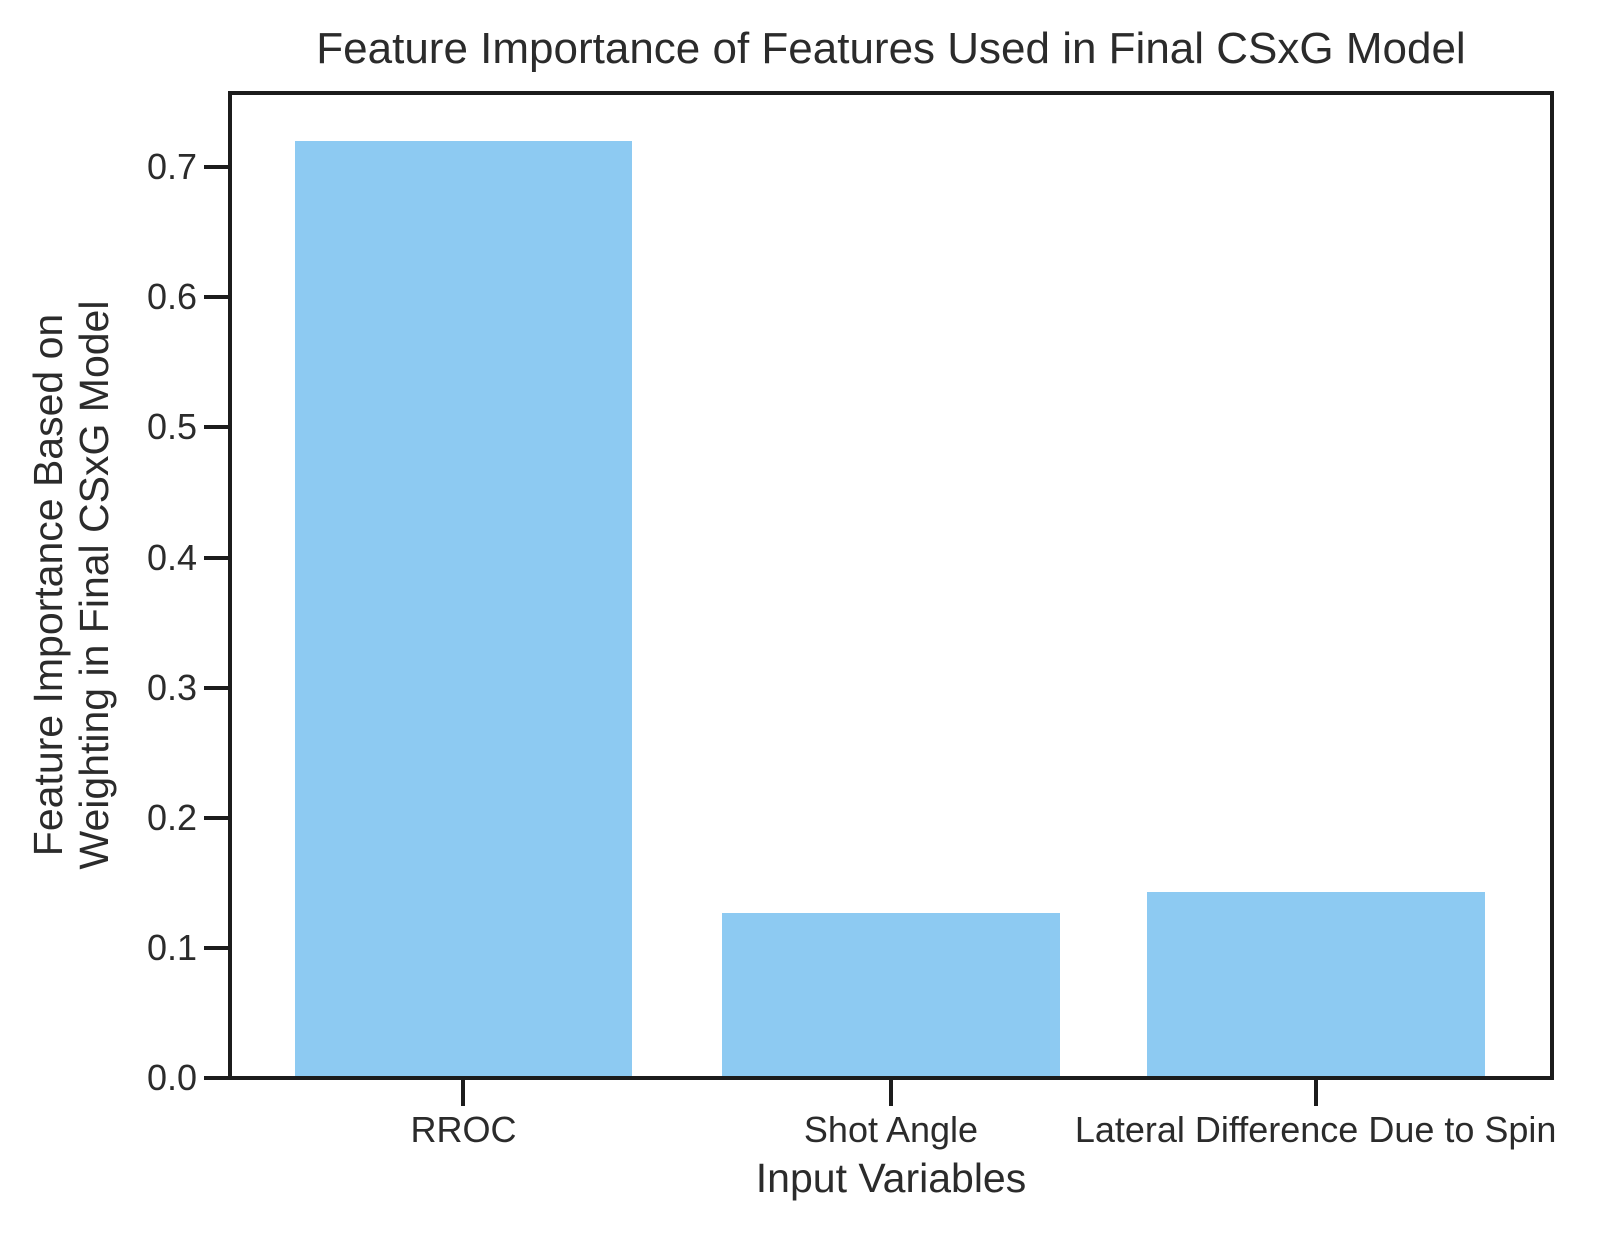 The image size is (1618, 1234). I want to click on x-axis-label: Input Variables, so click(891, 1178).